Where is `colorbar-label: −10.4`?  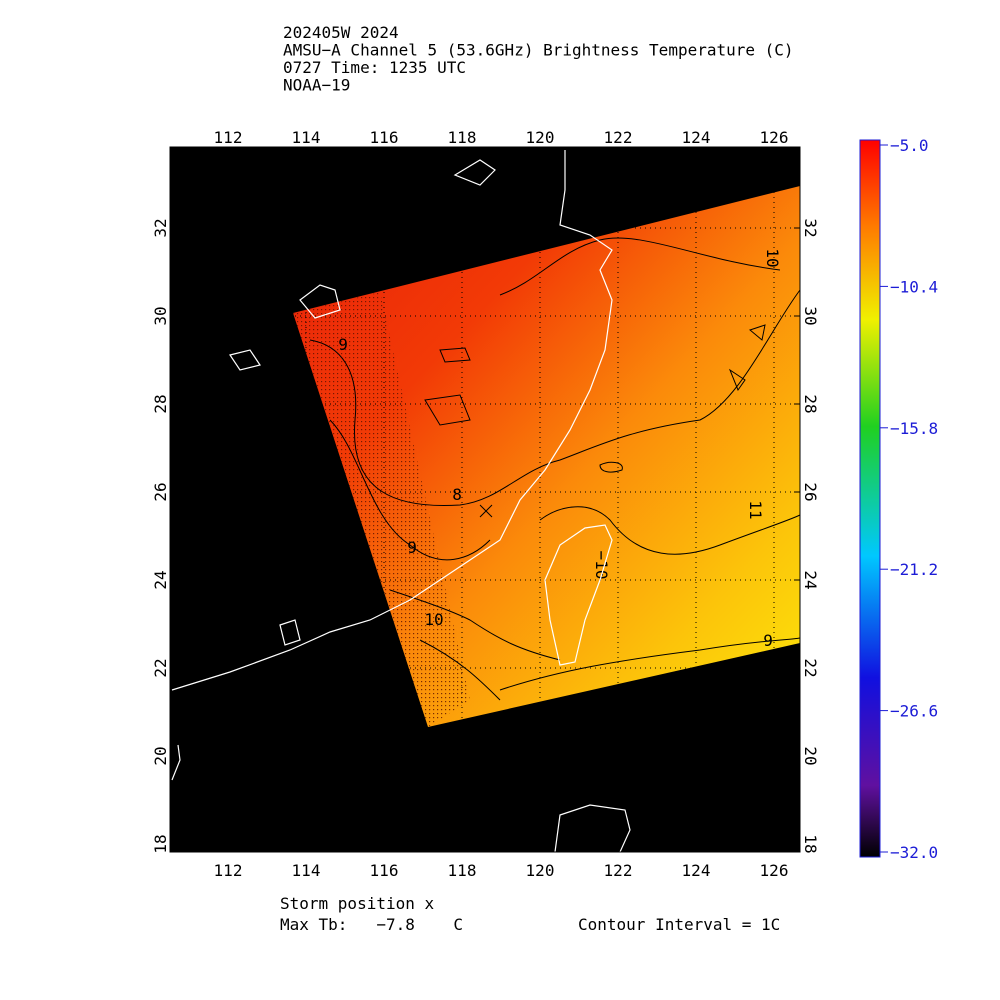
colorbar-label: −10.4 is located at coordinates (914, 286).